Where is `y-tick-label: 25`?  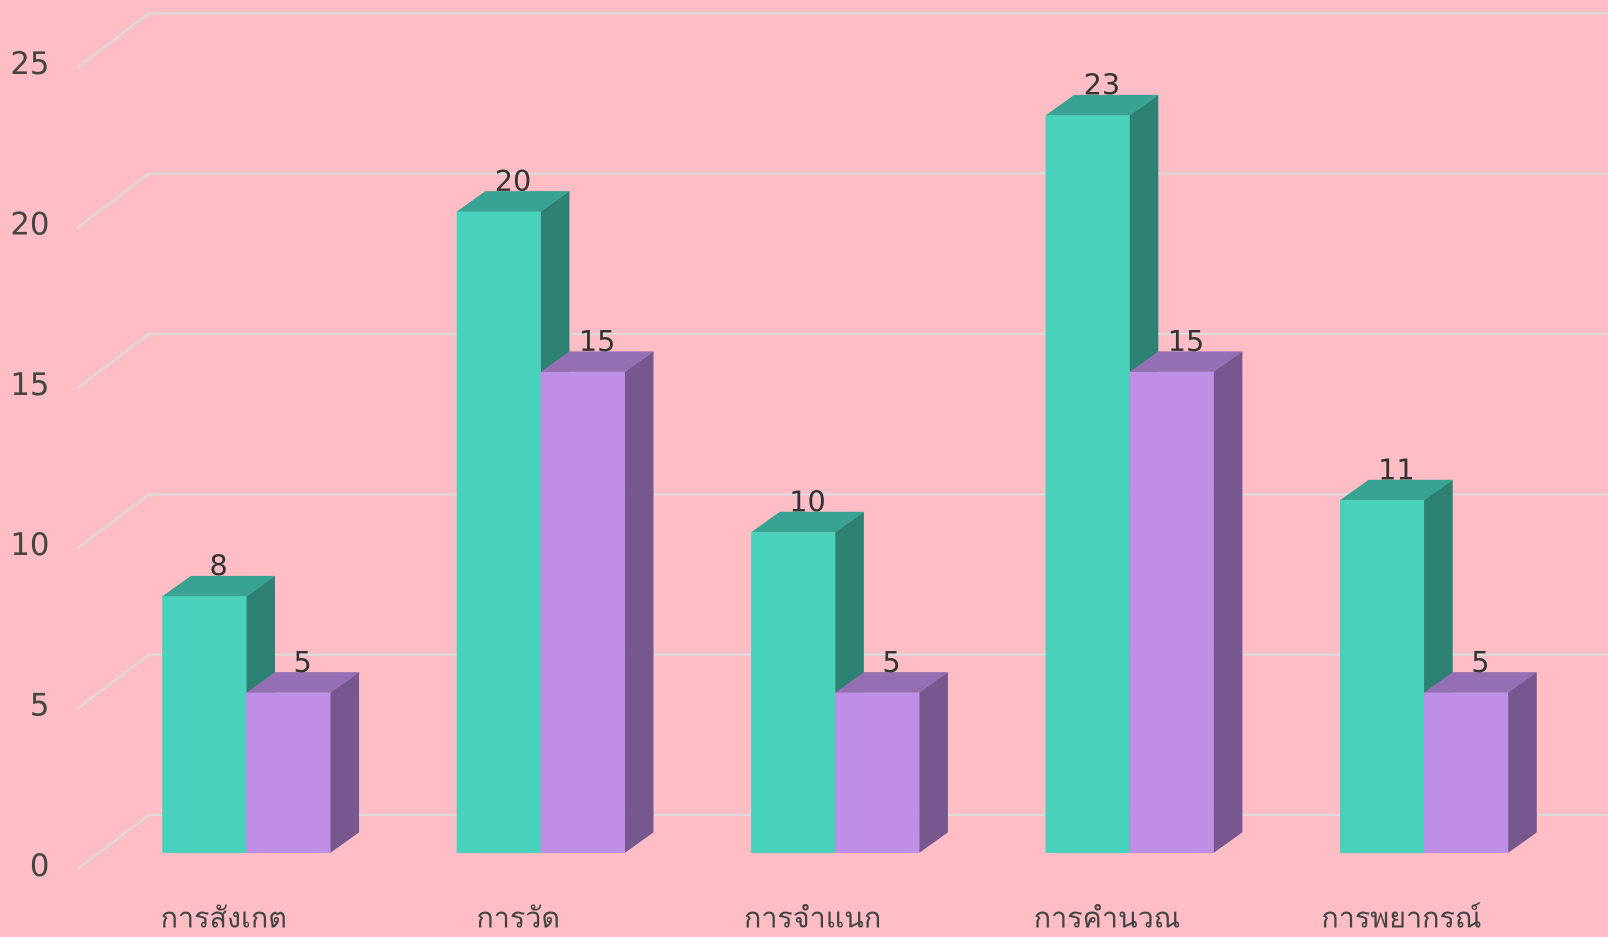
y-tick-label: 25 is located at coordinates (29, 64).